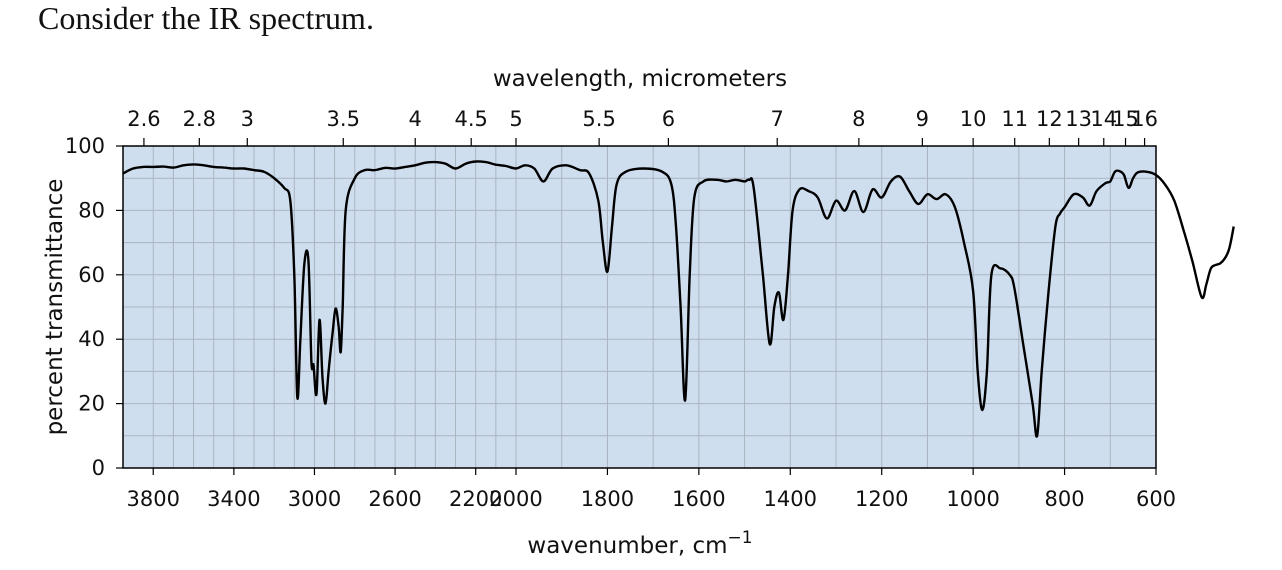  I want to click on top-tick-label: 4.5, so click(471, 119).